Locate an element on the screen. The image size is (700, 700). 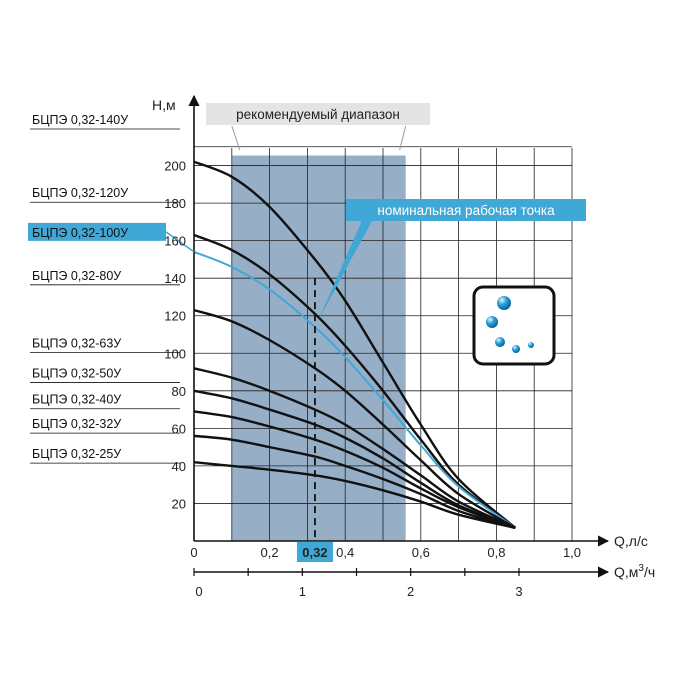
model-label: БЦПЭ 0,32-63У is located at coordinates (76, 343).